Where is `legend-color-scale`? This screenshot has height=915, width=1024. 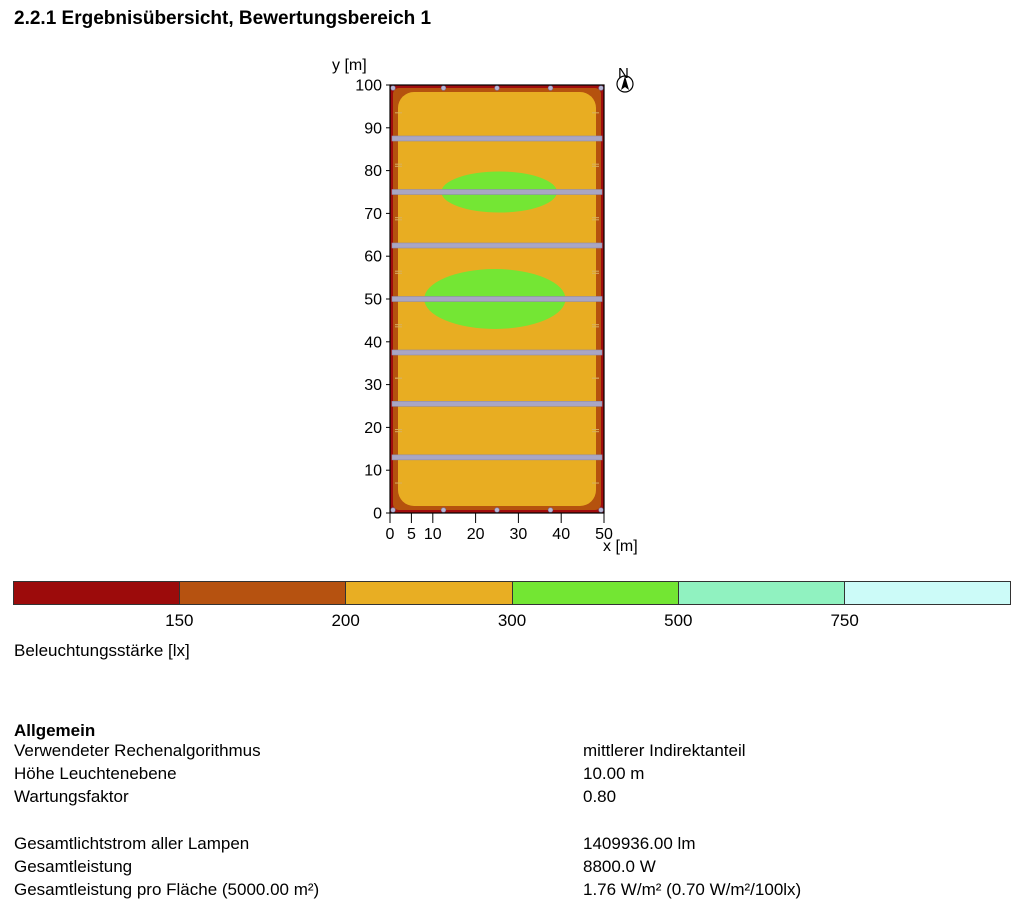 legend-color-scale is located at coordinates (512, 593).